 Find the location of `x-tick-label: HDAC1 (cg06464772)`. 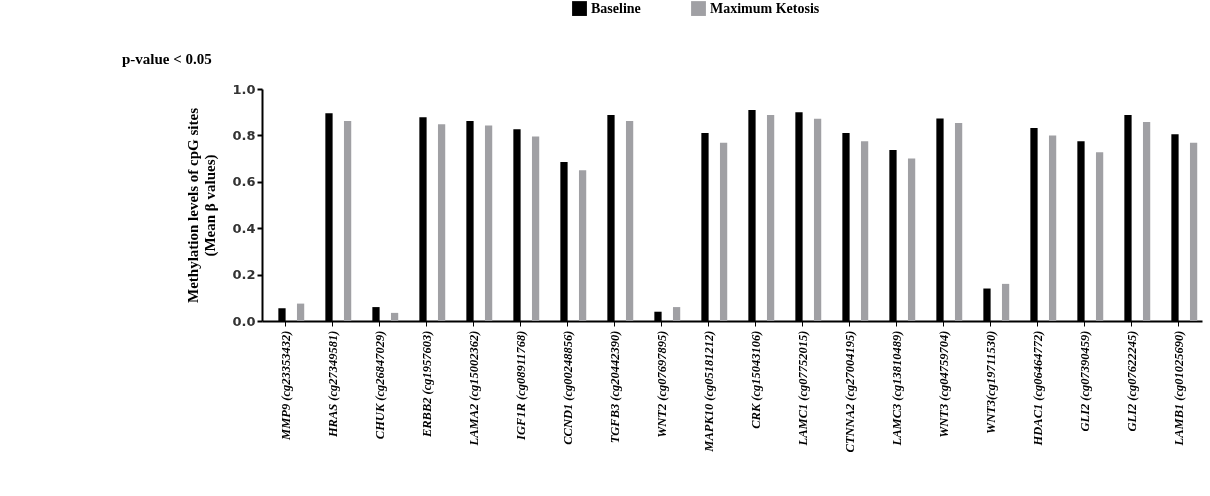

x-tick-label: HDAC1 (cg06464772) is located at coordinates (1037, 388).